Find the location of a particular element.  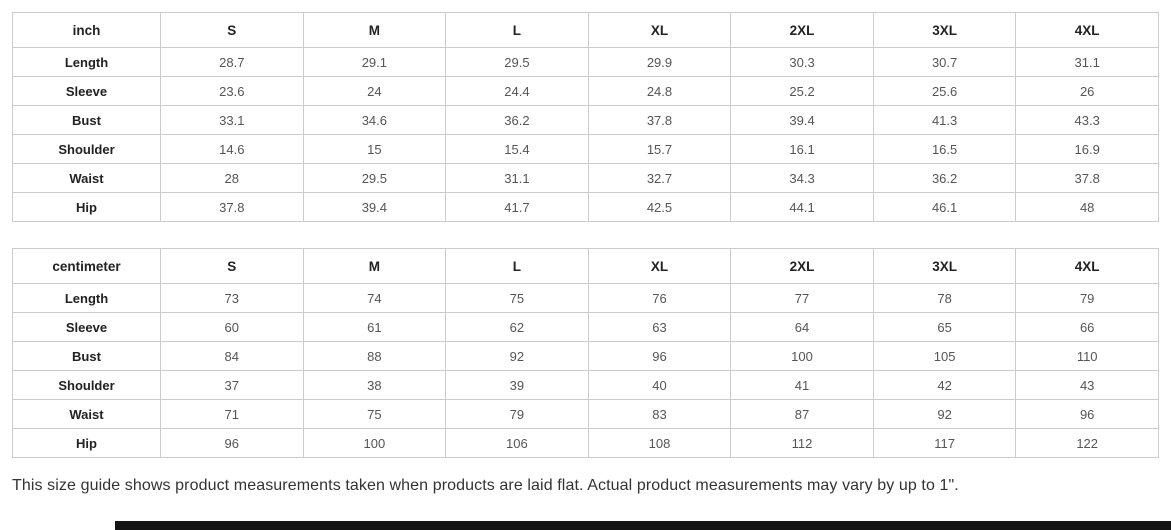

table-row: Length 73 74 75 76 77 78 79 is located at coordinates (585, 298).